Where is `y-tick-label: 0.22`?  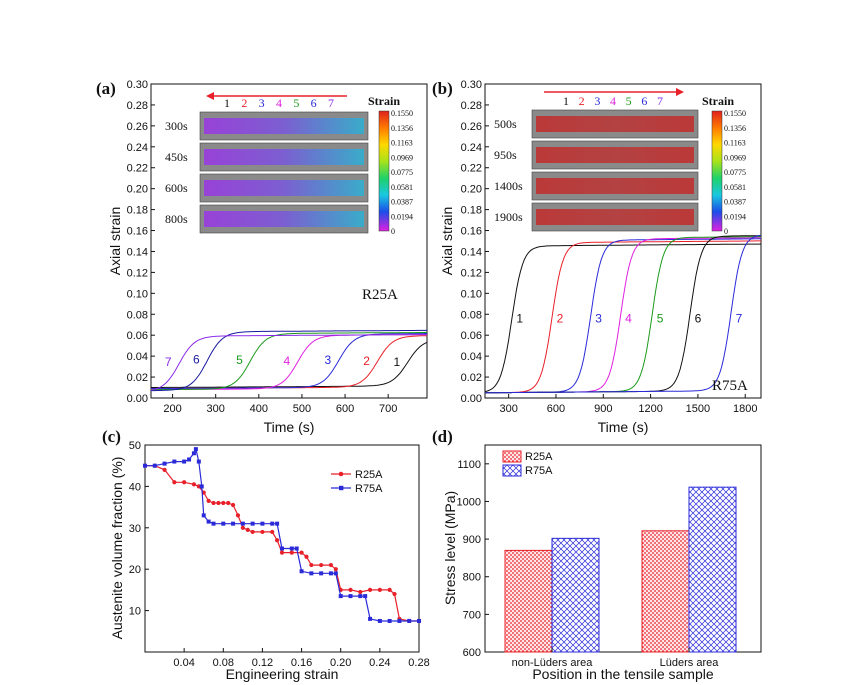
y-tick-label: 0.22 is located at coordinates (137, 169).